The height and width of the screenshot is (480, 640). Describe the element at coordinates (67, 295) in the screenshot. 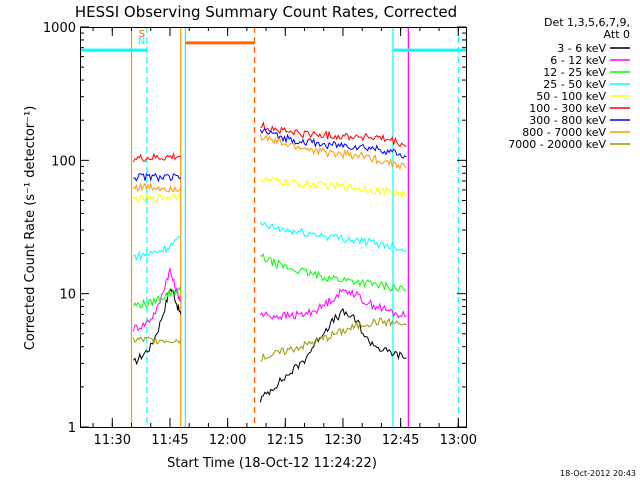

I see `y-tick-label: 10` at that location.